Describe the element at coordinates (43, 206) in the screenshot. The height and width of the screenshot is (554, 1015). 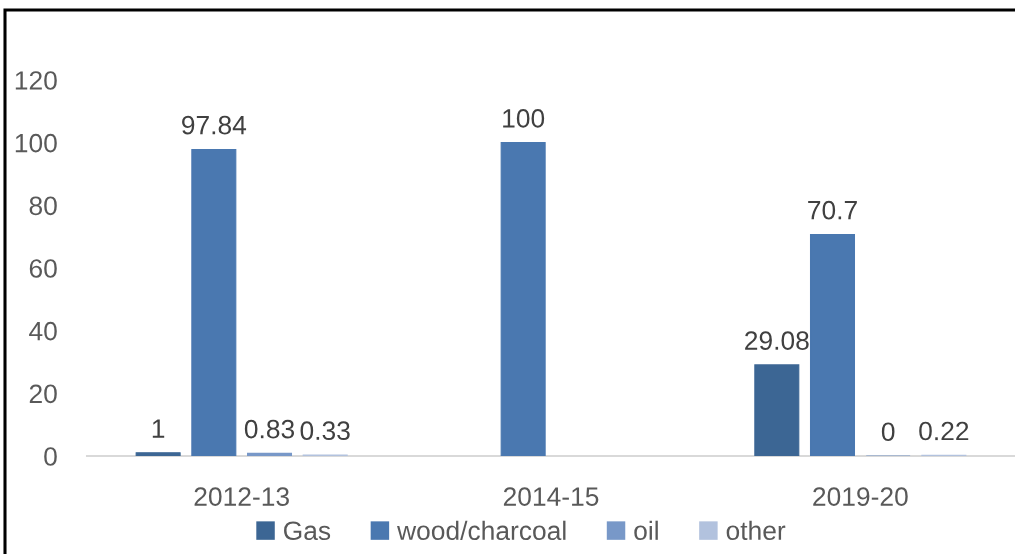
I see `y-tick-label: 80` at that location.